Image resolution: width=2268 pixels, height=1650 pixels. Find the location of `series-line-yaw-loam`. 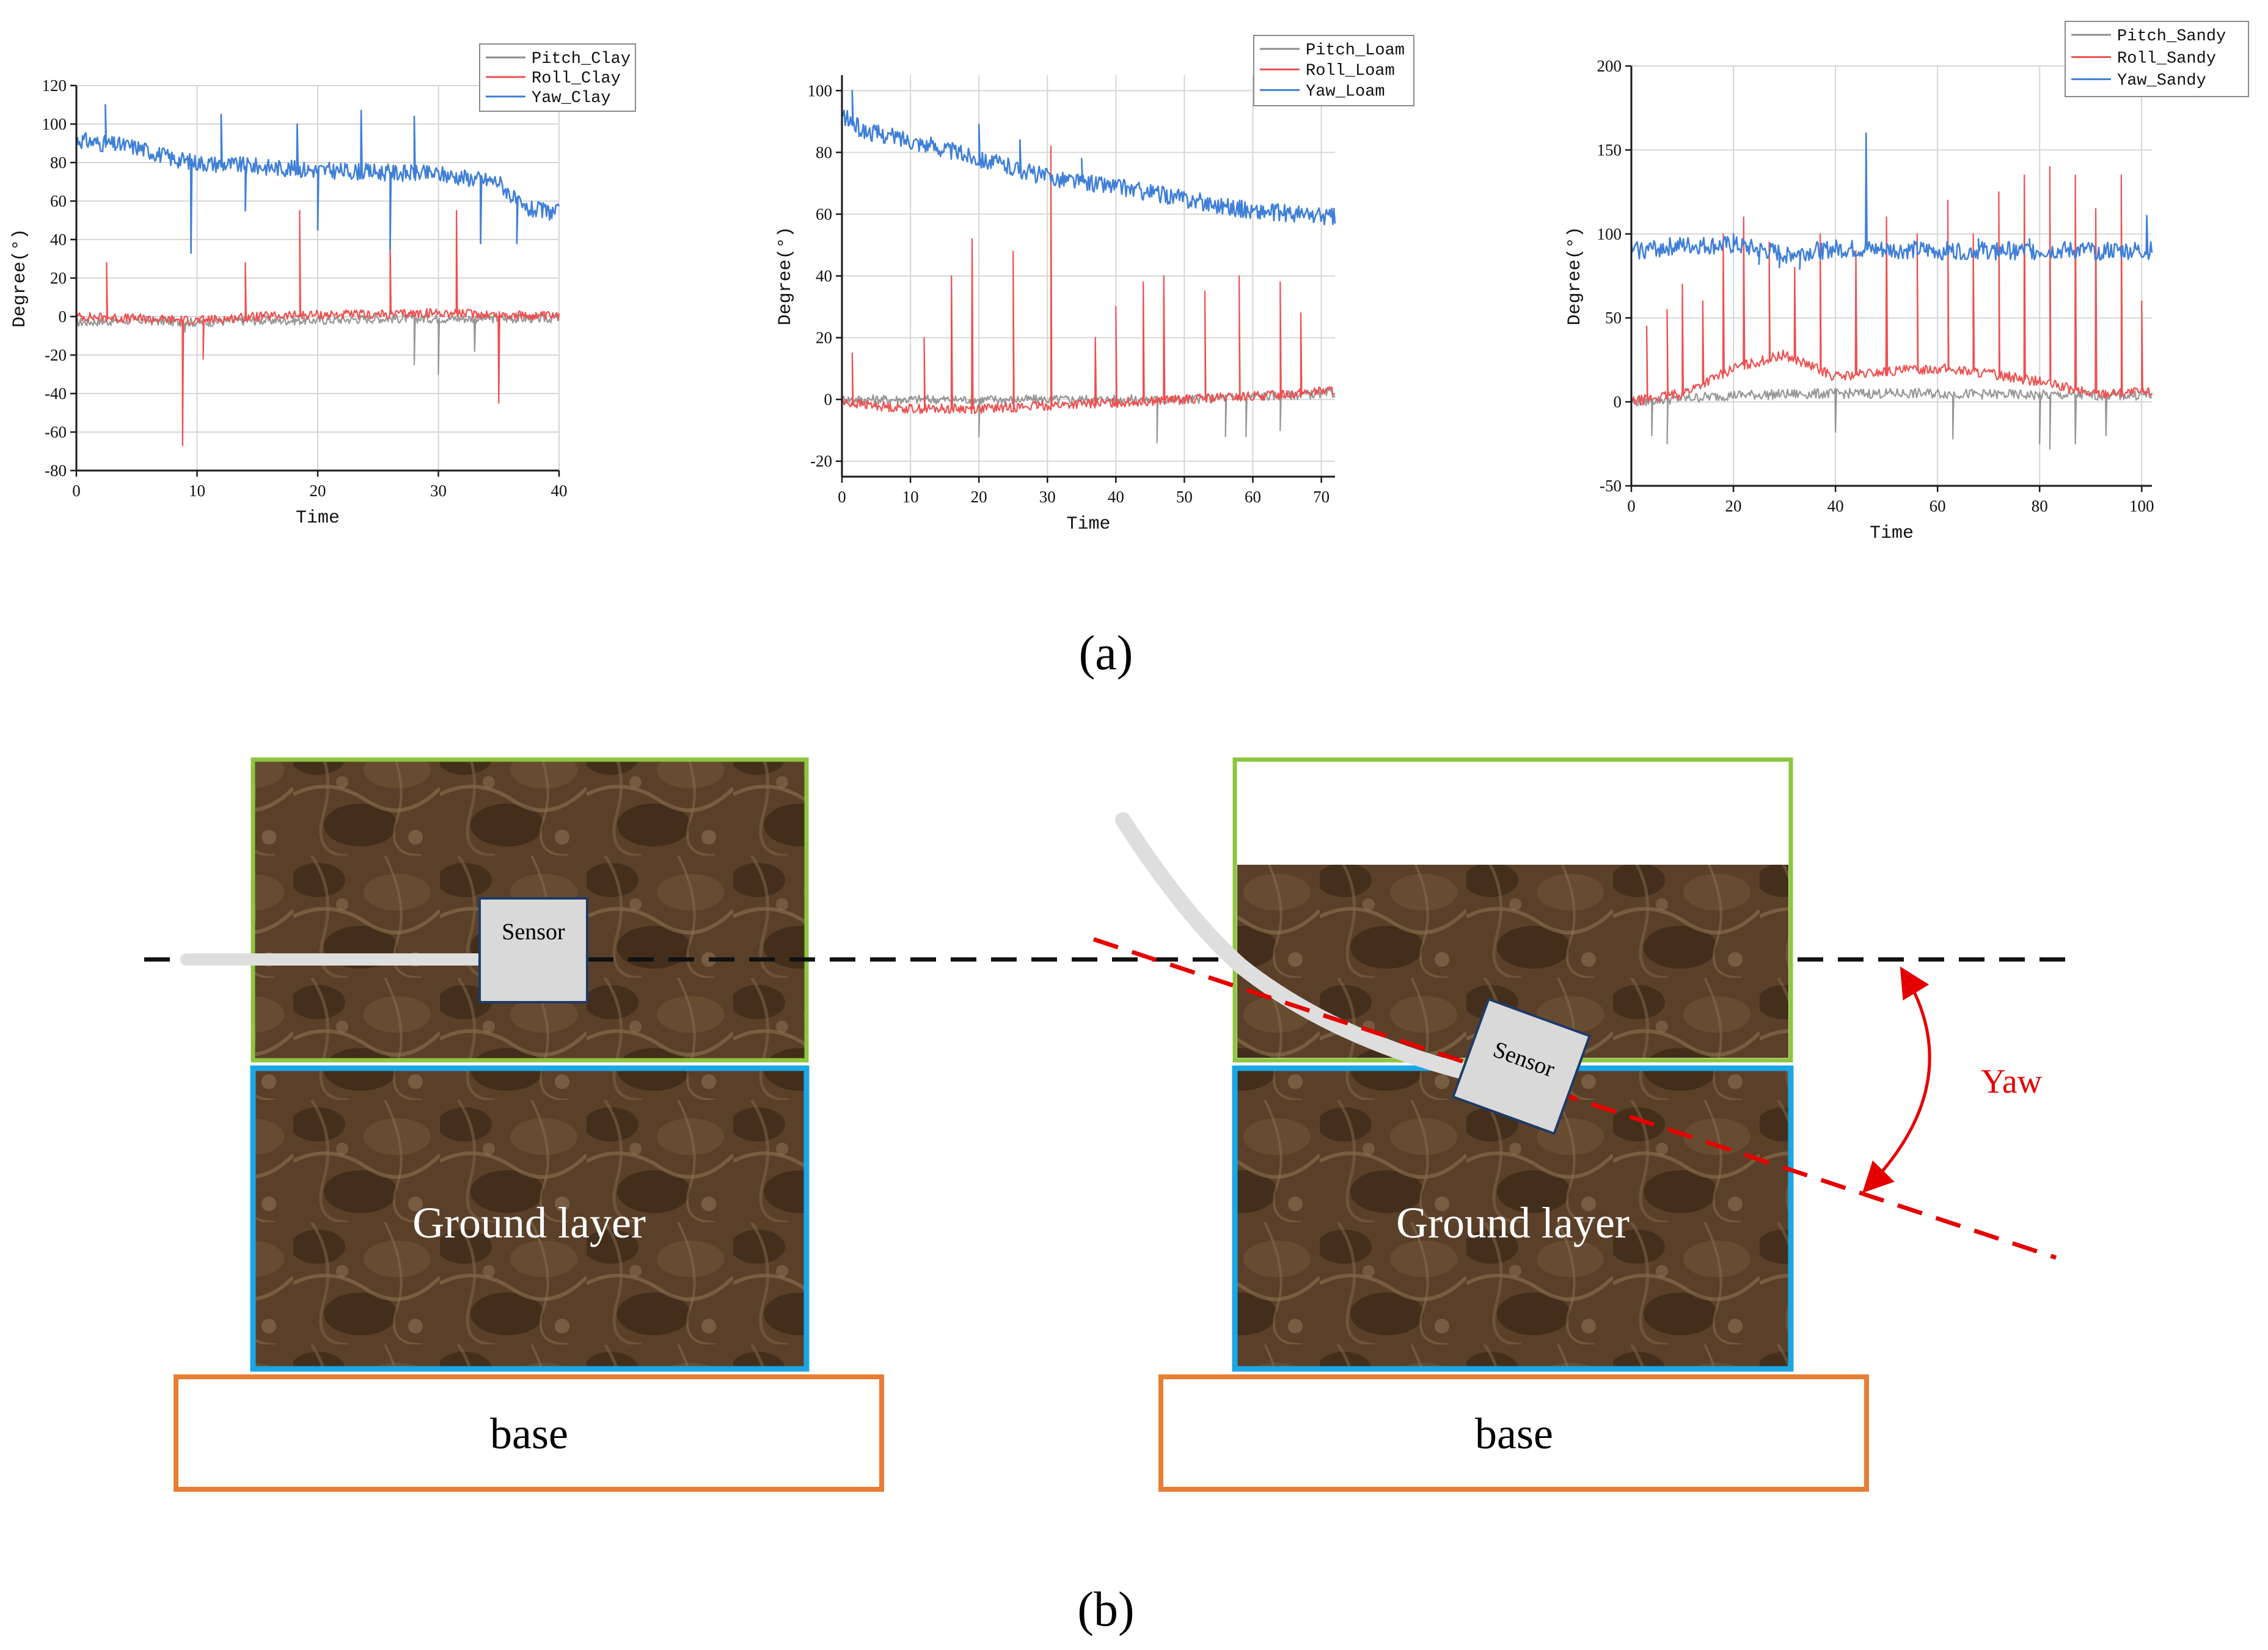

series-line-yaw-loam is located at coordinates (1088, 158).